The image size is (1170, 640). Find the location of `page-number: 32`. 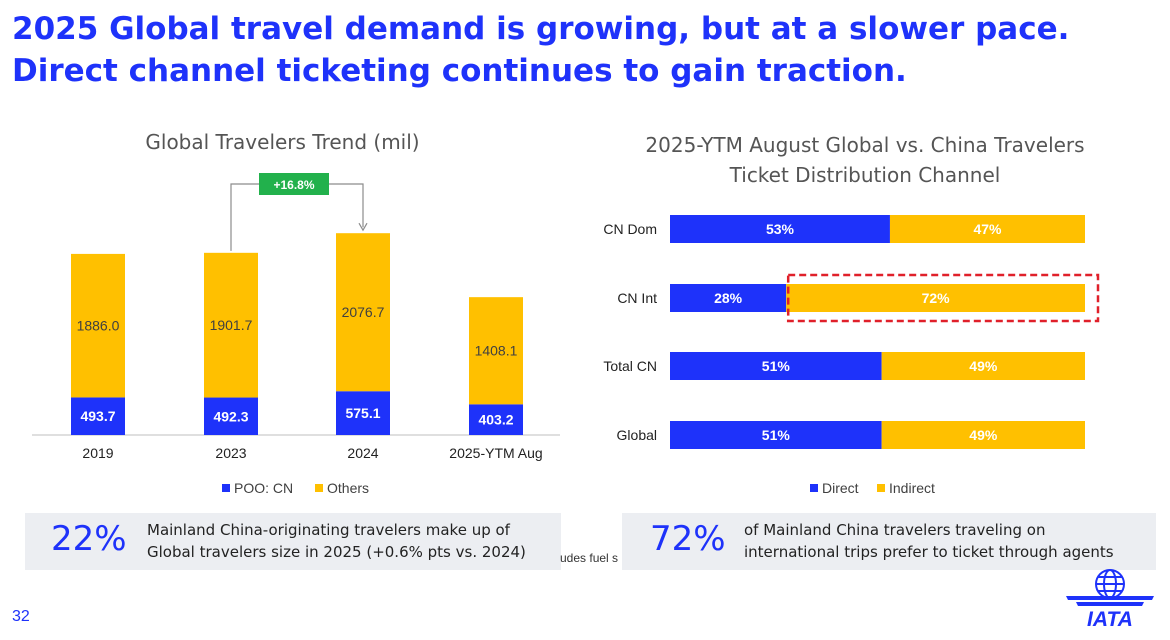

page-number: 32 is located at coordinates (21, 616).